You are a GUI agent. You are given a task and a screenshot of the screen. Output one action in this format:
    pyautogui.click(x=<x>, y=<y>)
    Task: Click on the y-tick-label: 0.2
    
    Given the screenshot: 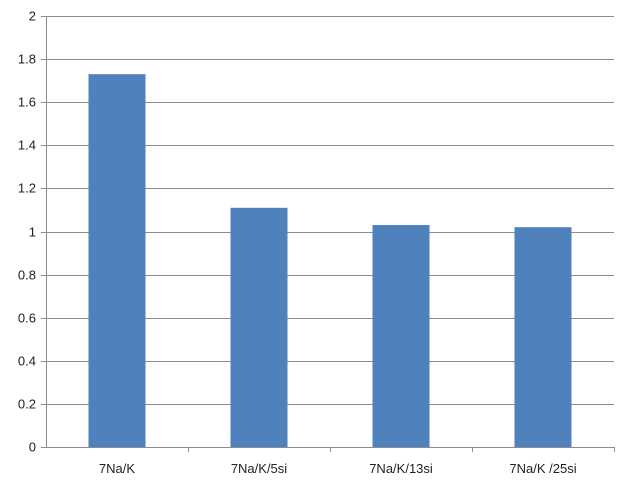 What is the action you would take?
    pyautogui.click(x=27, y=404)
    